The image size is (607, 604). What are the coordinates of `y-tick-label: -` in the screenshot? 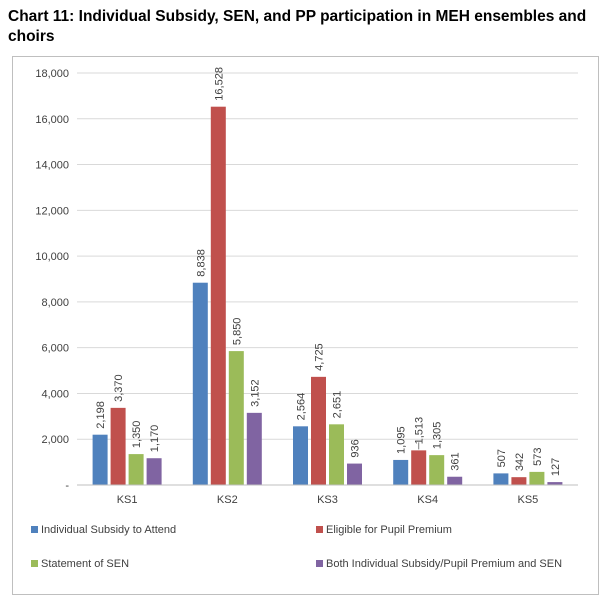 It's located at (67, 486).